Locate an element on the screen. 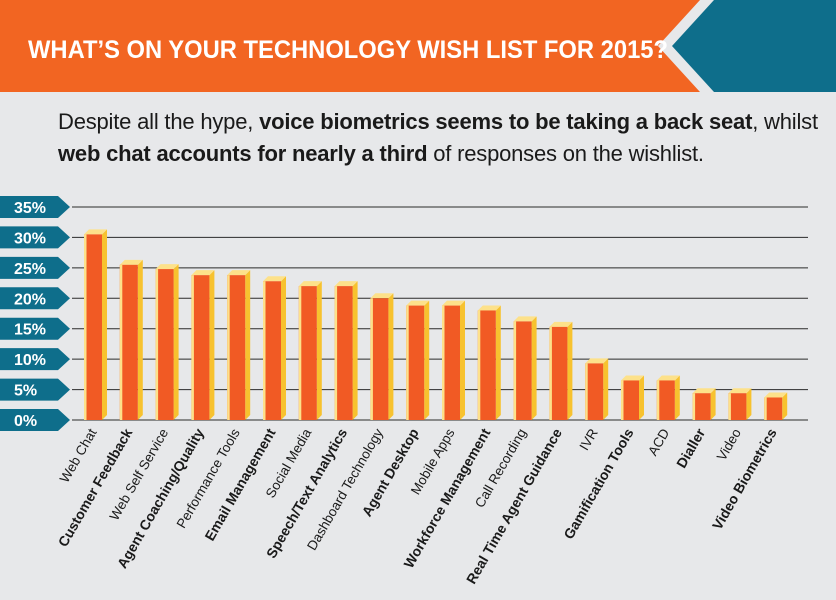 Image resolution: width=836 pixels, height=600 pixels. header-orange-band is located at coordinates (350, 46).